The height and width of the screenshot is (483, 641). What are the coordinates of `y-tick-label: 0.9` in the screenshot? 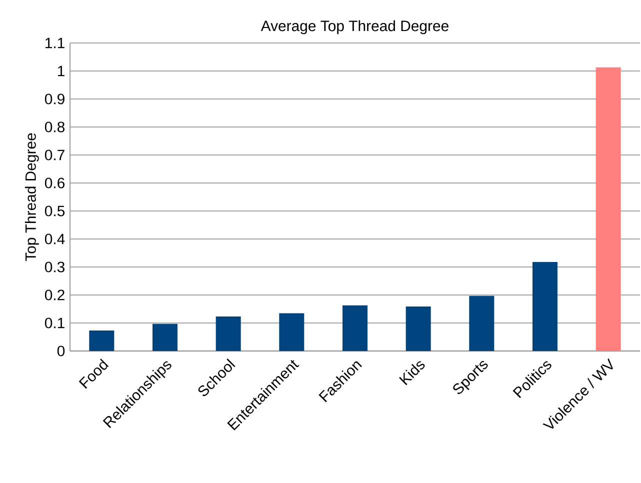 It's located at (54, 99).